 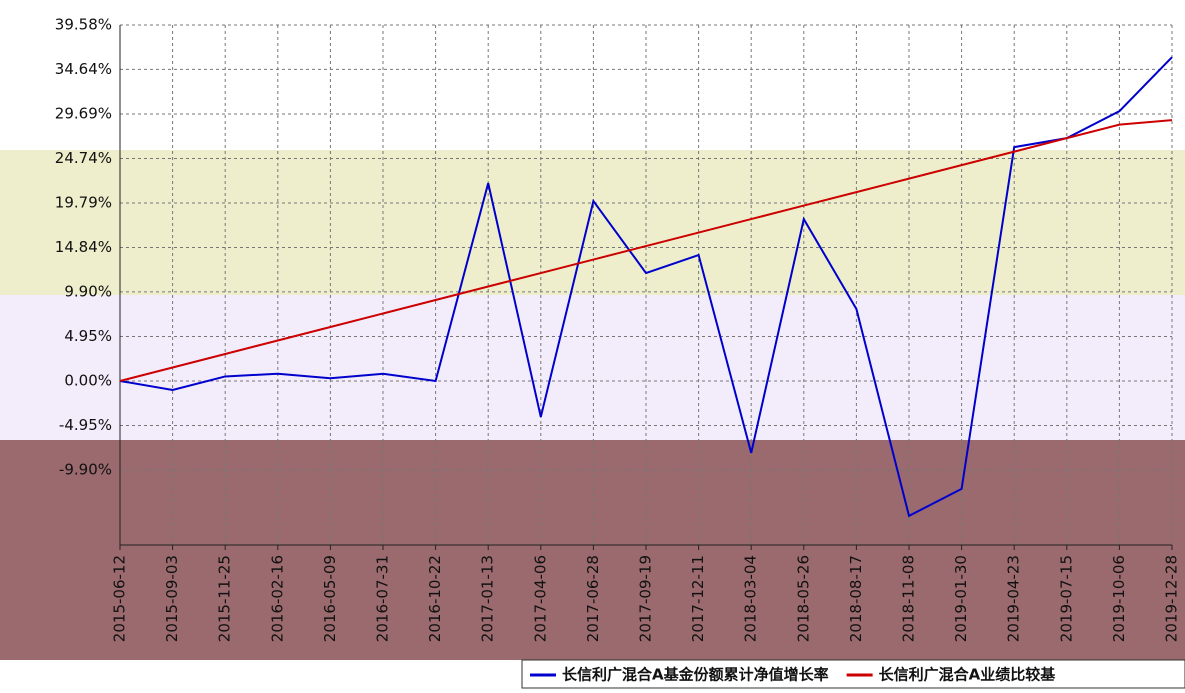 What do you see at coordinates (698, 598) in the screenshot?
I see `x-tick-label: 2017-12-11` at bounding box center [698, 598].